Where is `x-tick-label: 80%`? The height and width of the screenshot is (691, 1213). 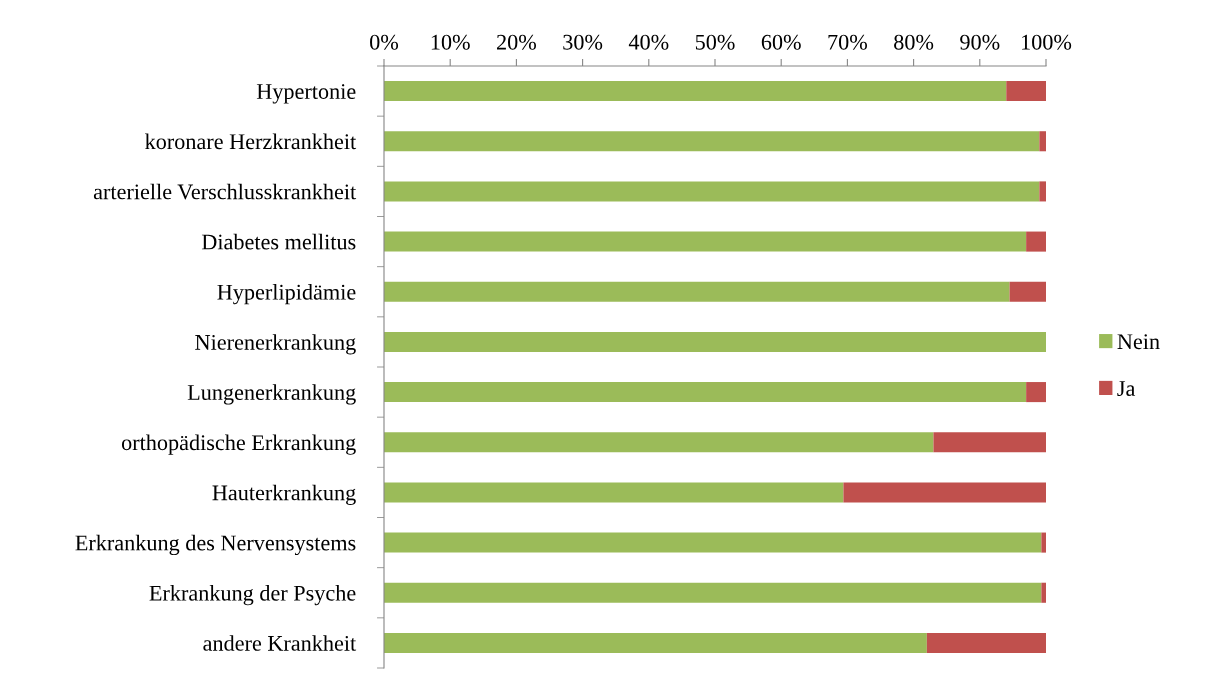
x-tick-label: 80% is located at coordinates (914, 42).